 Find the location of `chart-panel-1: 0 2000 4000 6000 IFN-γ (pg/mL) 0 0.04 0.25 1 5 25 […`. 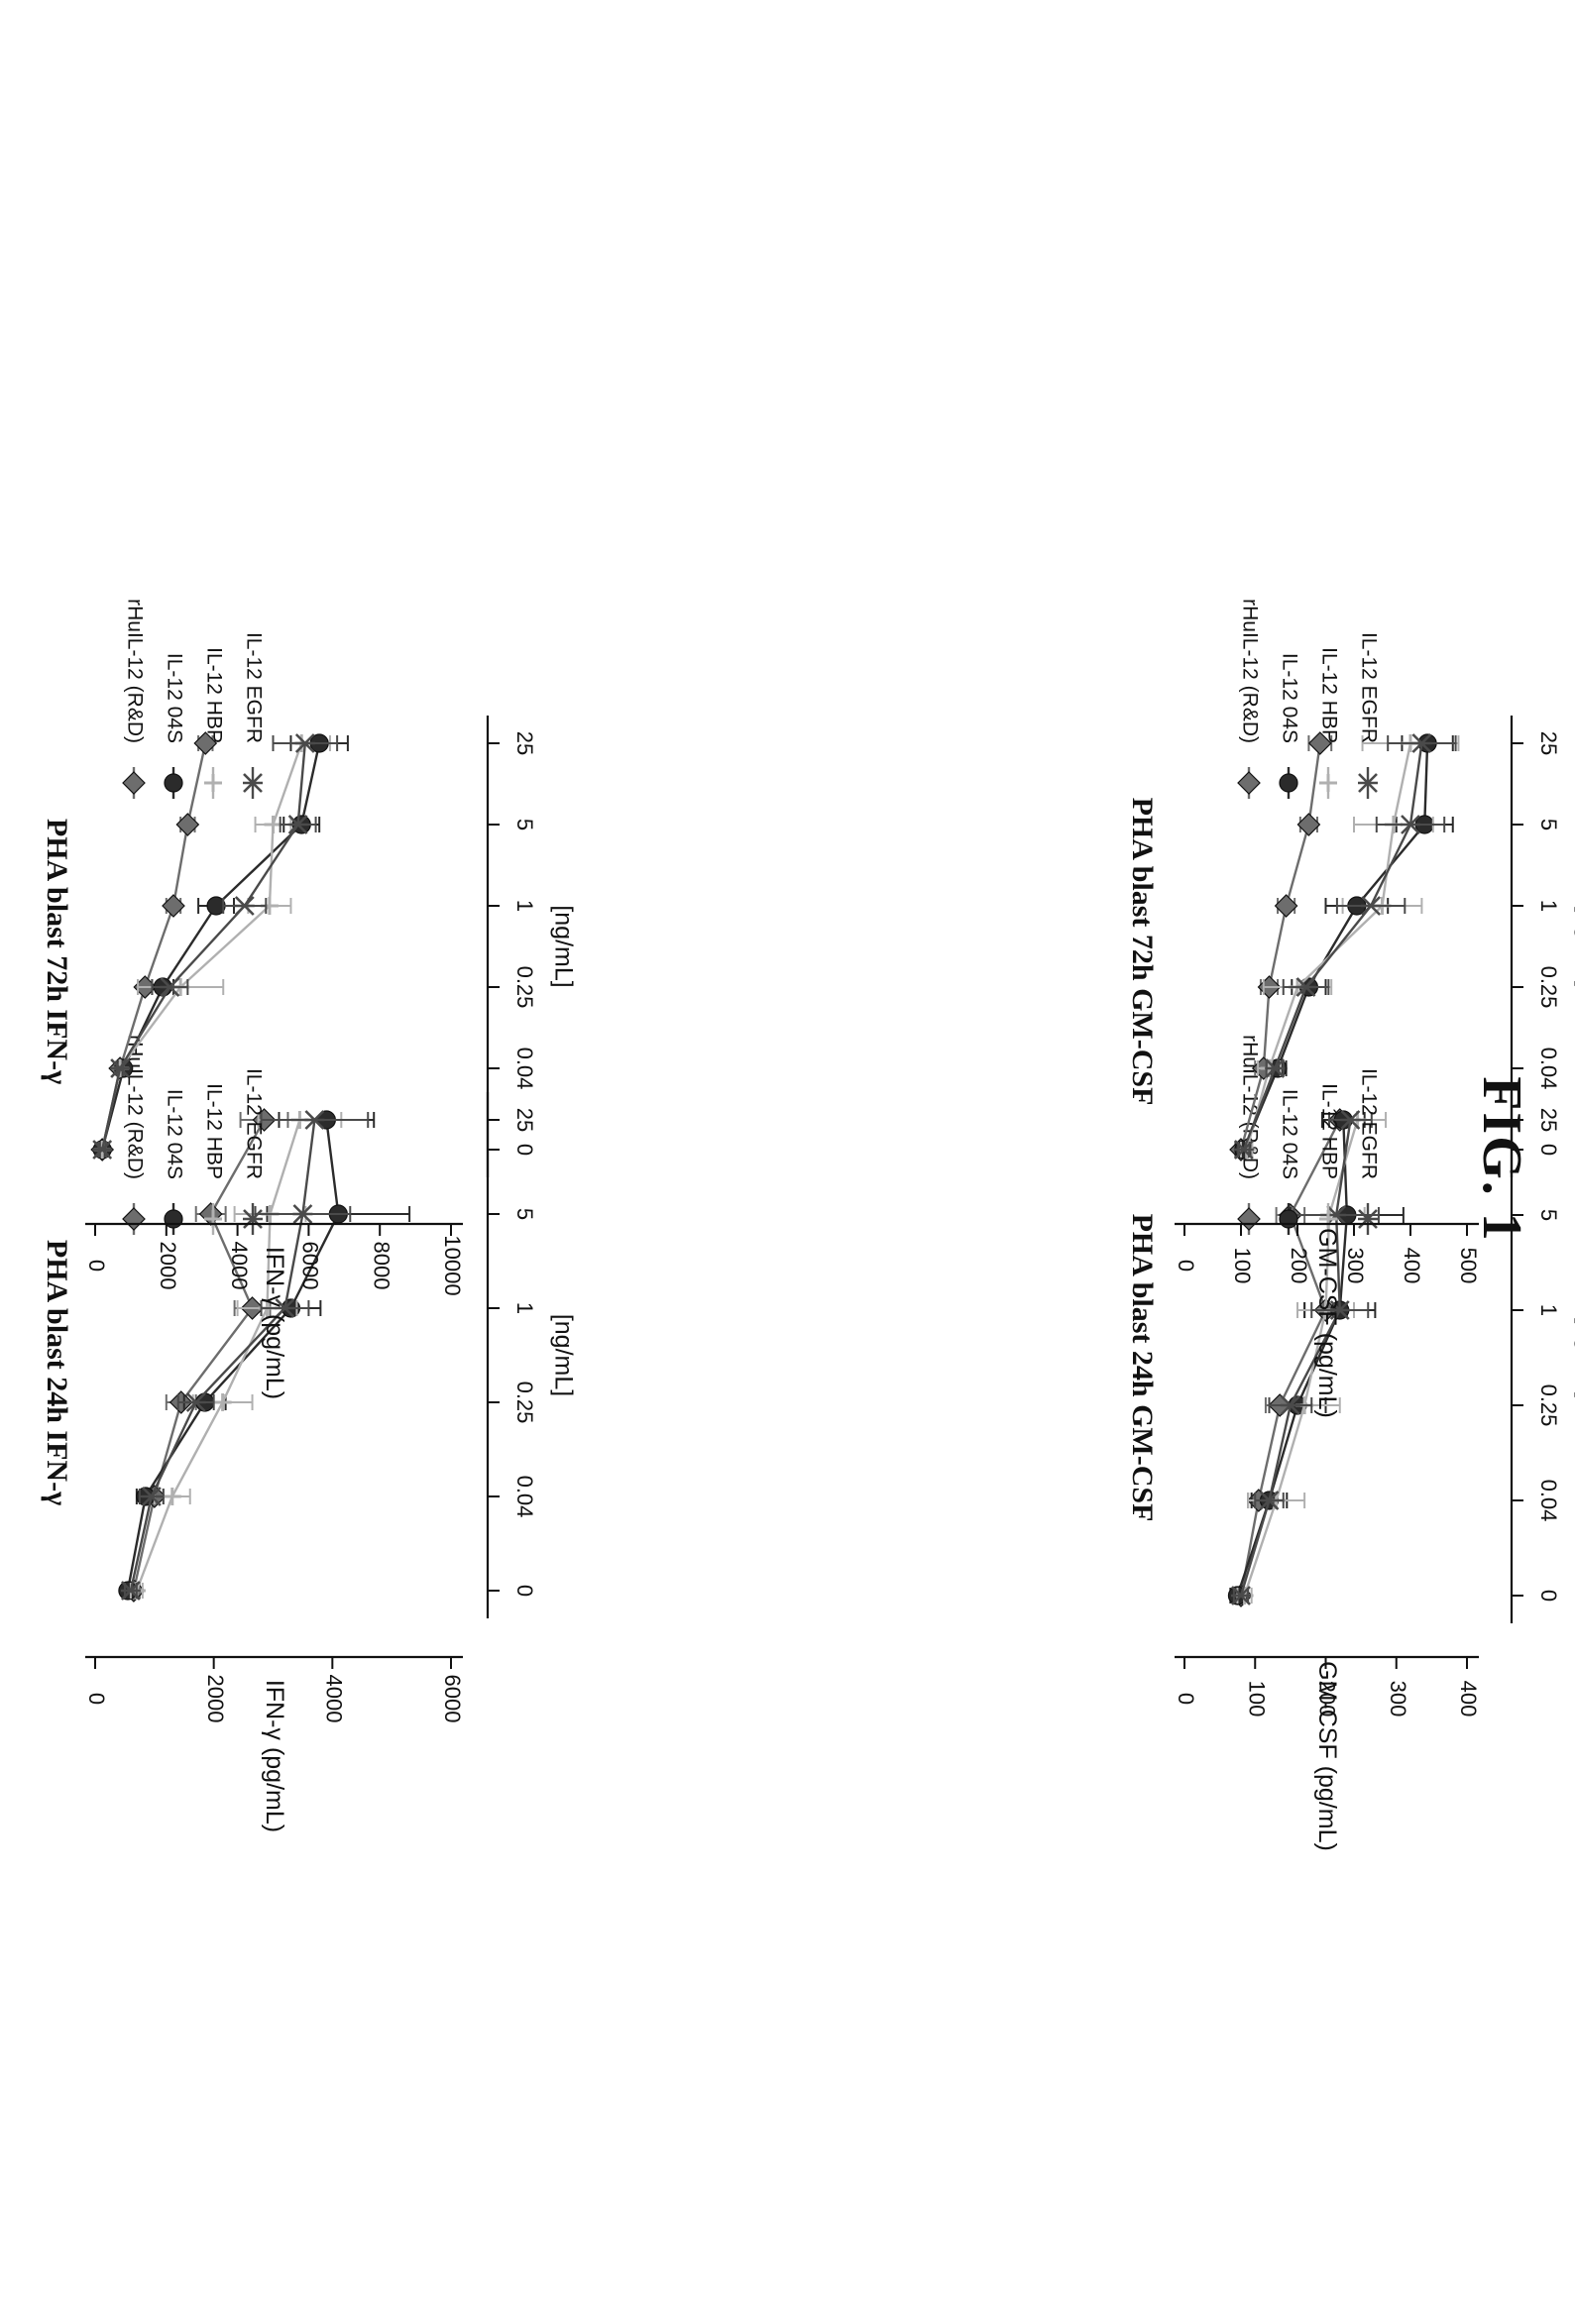

chart-panel-1: 0 2000 4000 6000 IFN-γ (pg/mL) 0 0.04 0.25 1 5 25 [… is located at coordinates (309, 1433).